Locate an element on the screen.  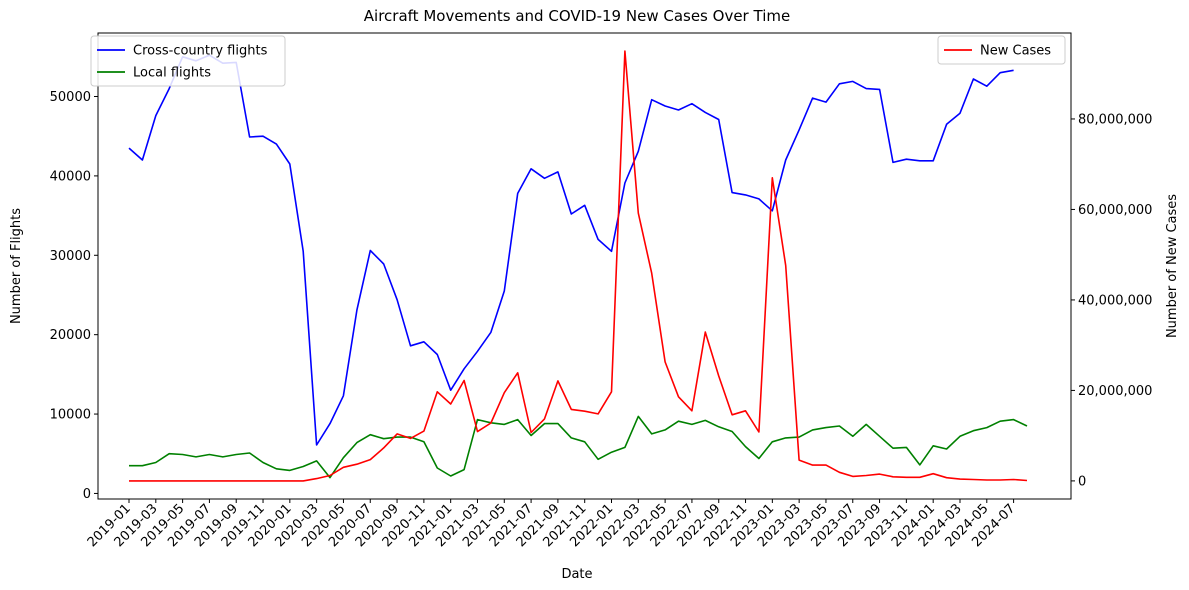
left-legend-box is located at coordinates (188, 61).